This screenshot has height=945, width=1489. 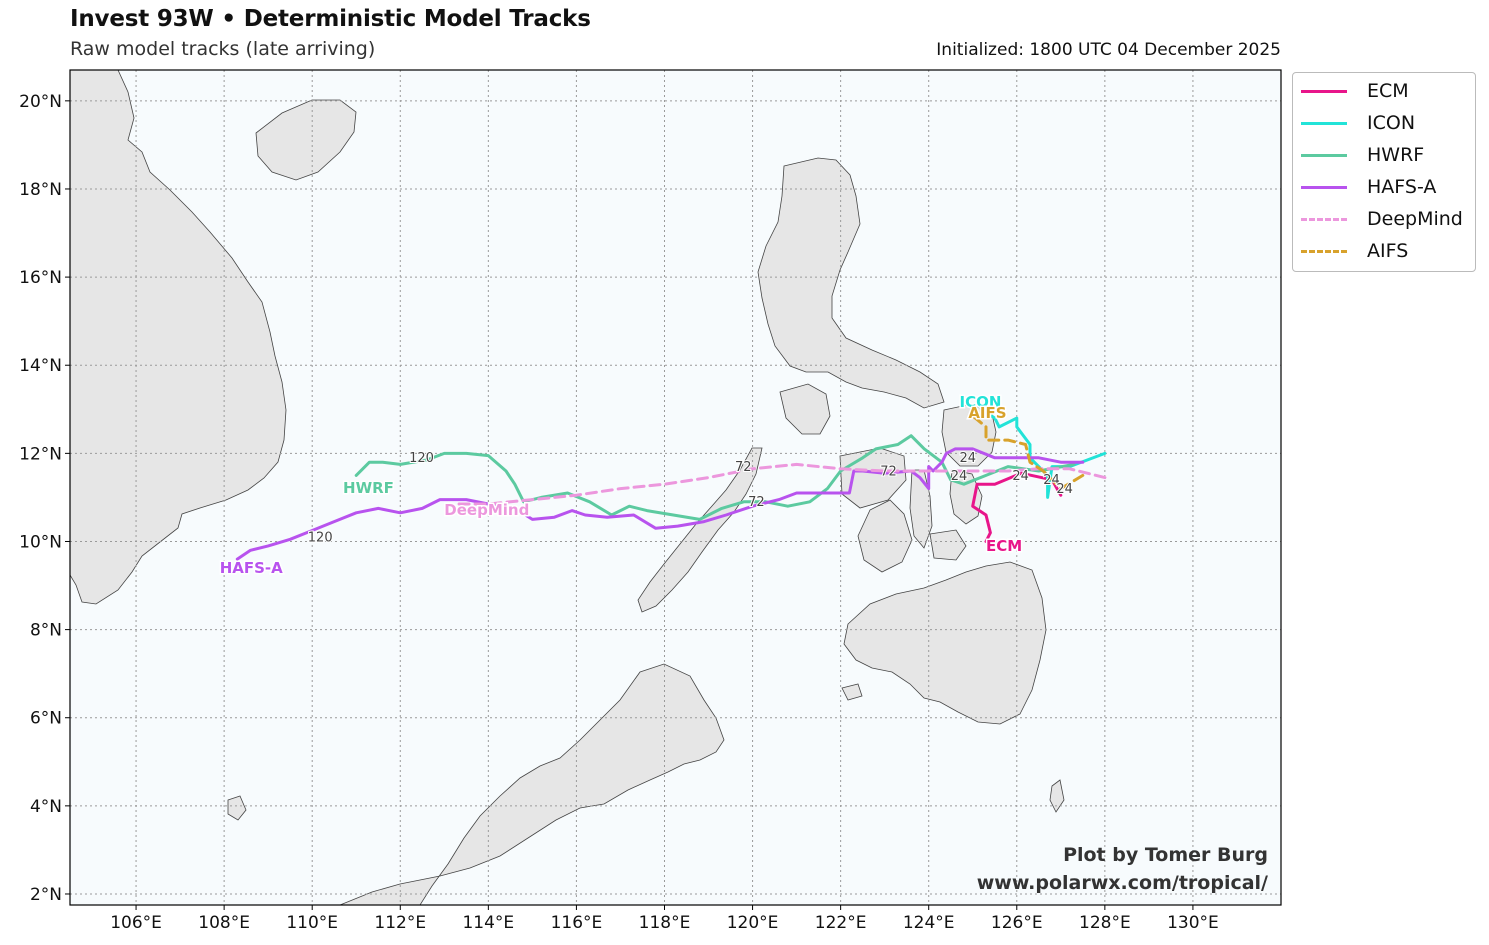 I want to click on y-tick-label: 4°N, so click(x=46, y=807).